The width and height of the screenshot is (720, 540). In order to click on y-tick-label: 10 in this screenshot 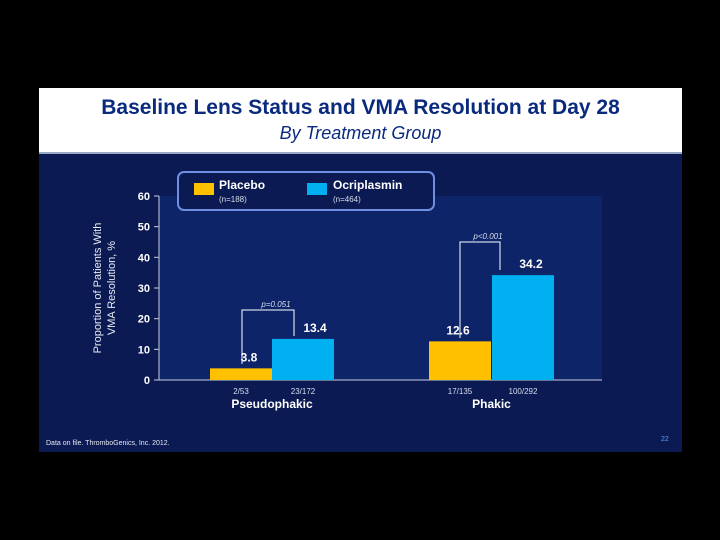, I will do `click(144, 350)`.